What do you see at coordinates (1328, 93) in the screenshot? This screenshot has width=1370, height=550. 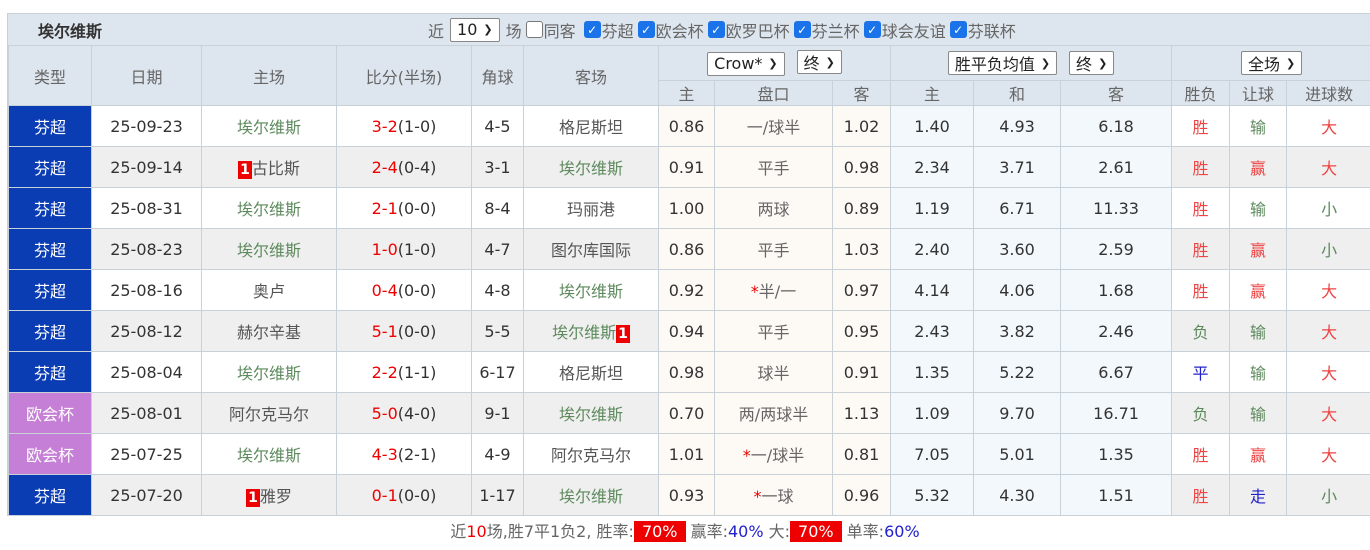 I see `header-over-under: 进球数` at bounding box center [1328, 93].